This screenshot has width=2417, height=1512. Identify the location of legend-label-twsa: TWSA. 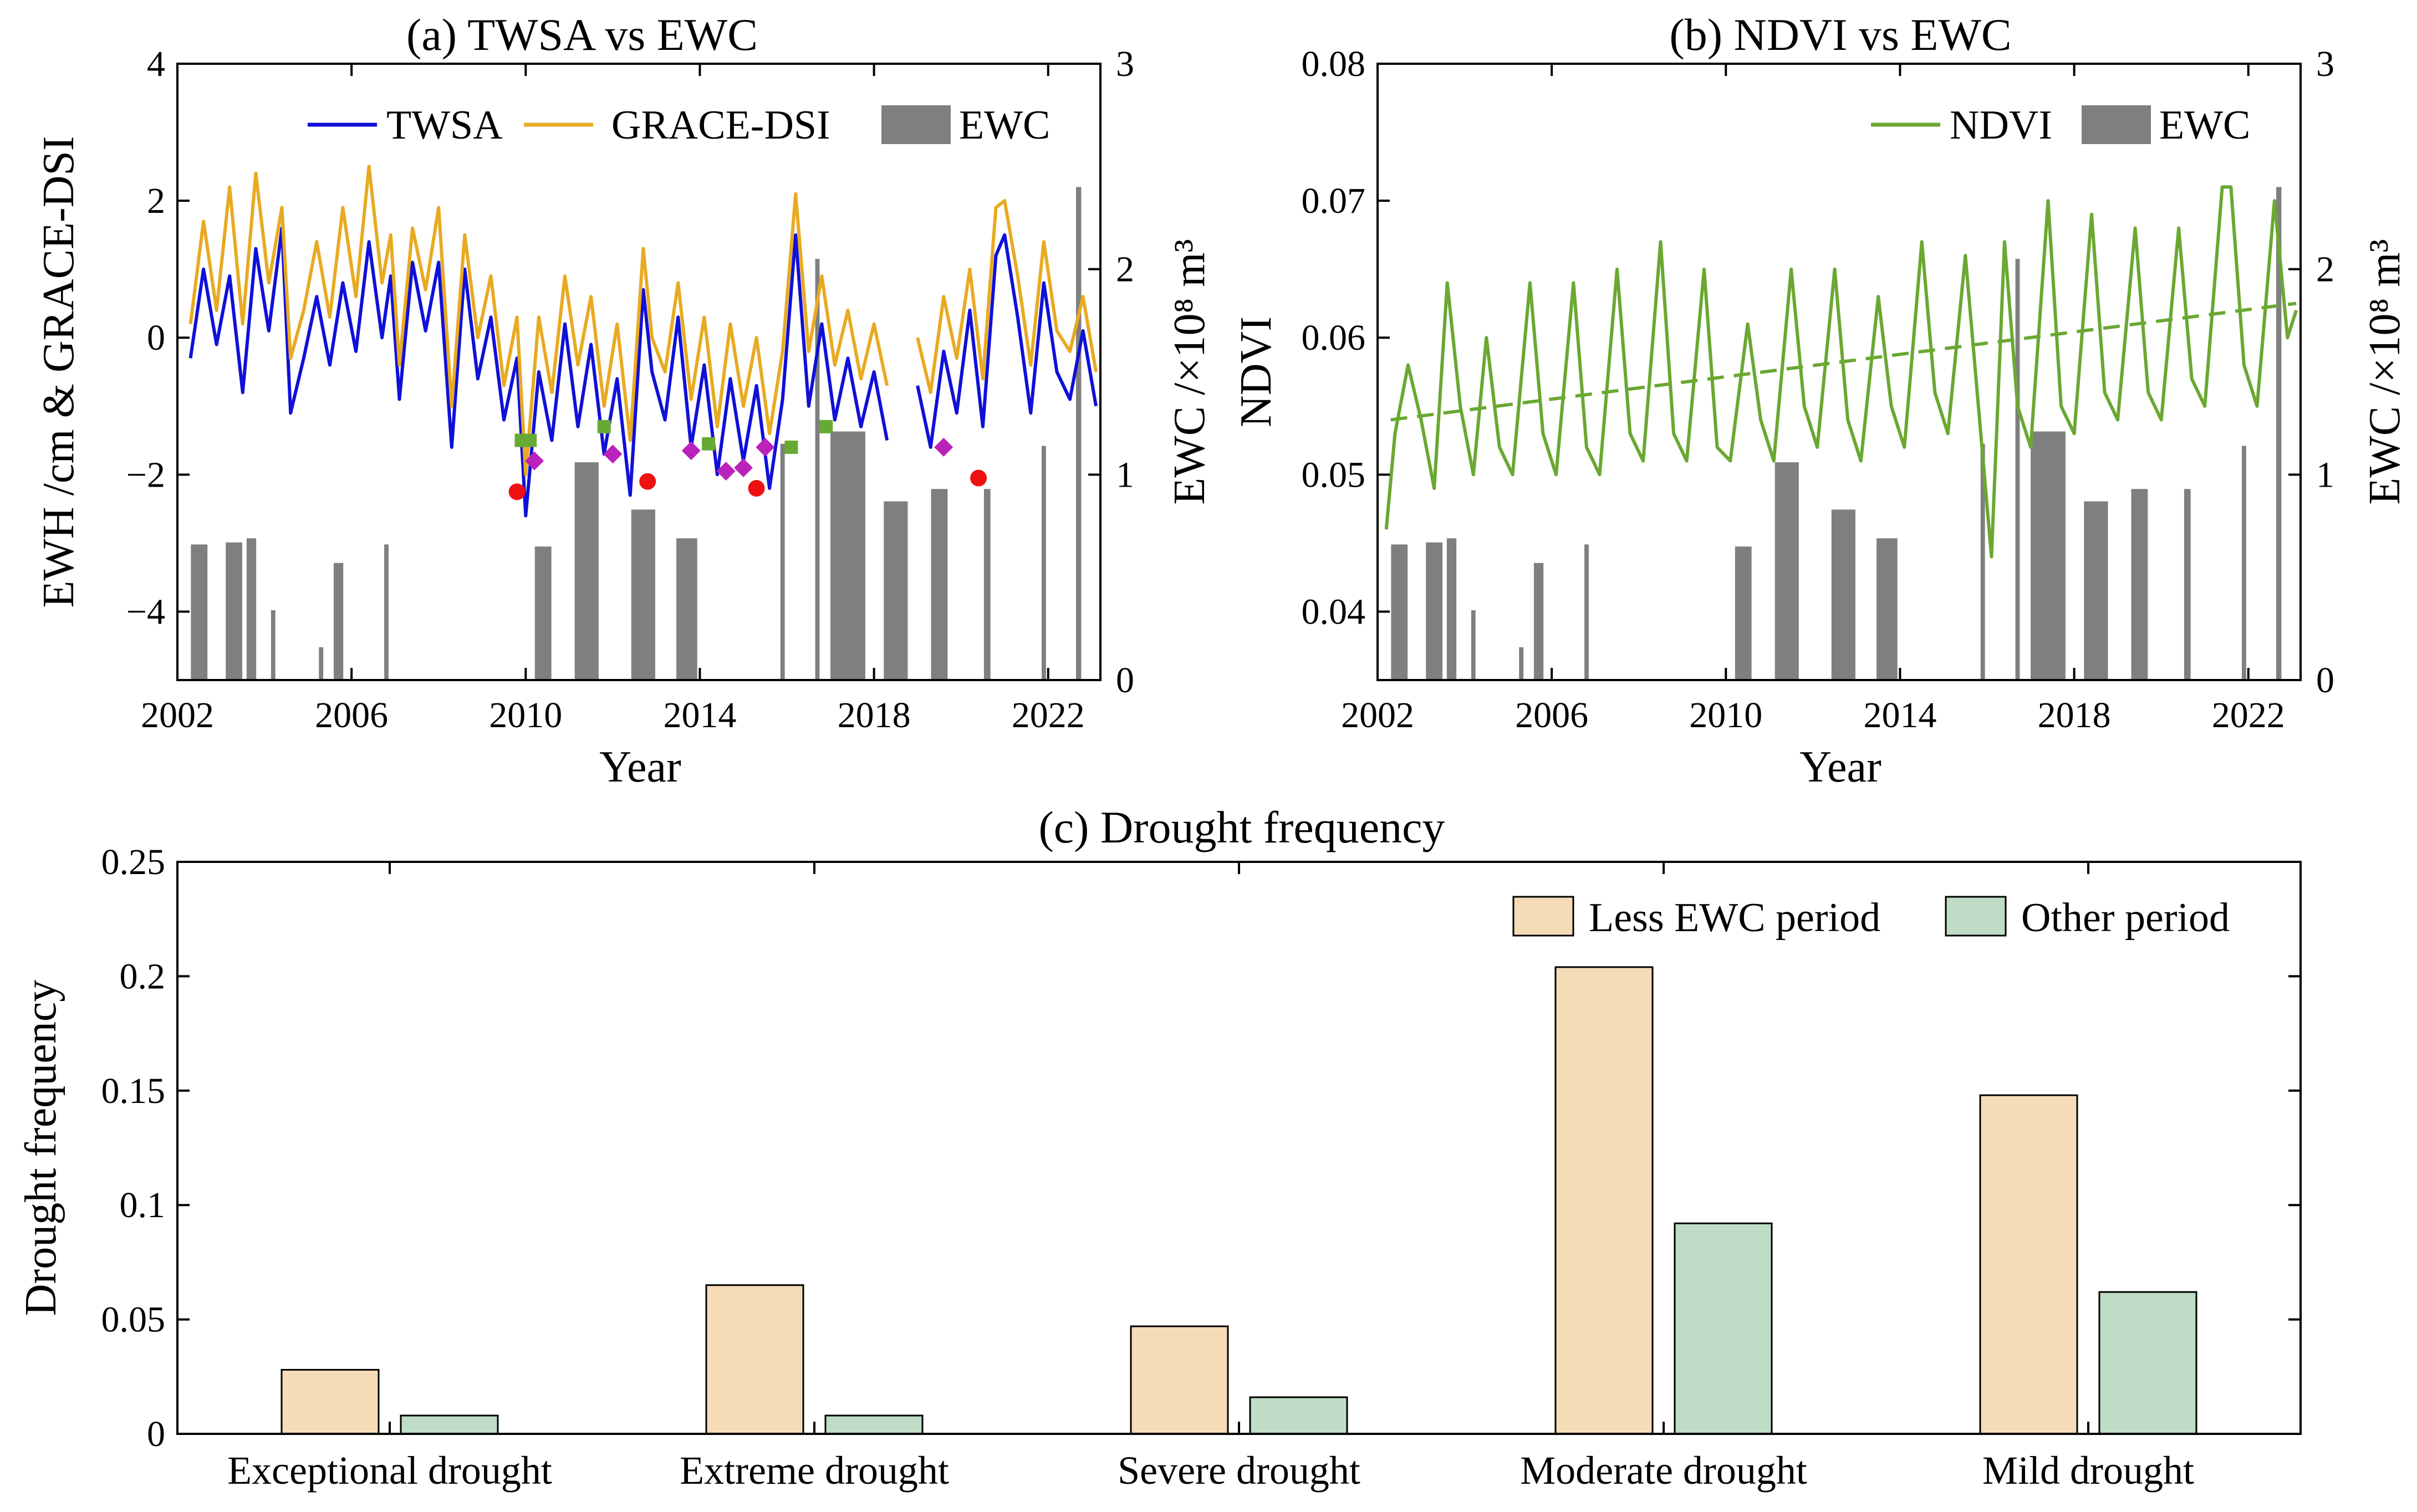
(444, 125).